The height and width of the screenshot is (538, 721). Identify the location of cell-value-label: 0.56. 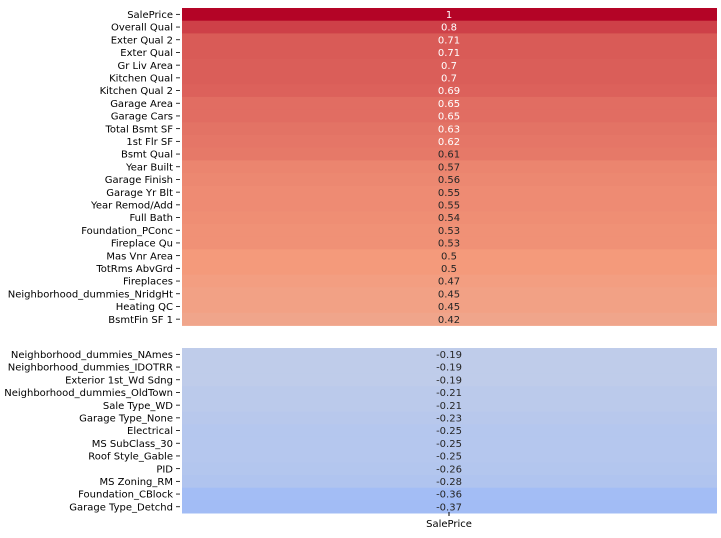
(449, 180).